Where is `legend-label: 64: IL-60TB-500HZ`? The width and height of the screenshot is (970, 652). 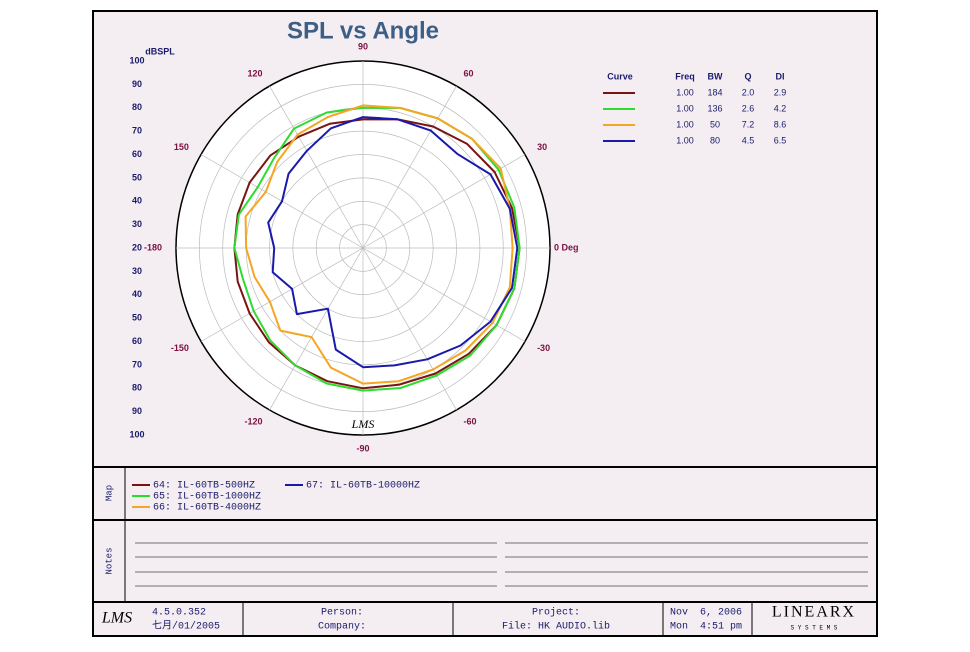
legend-label: 64: IL-60TB-500HZ is located at coordinates (204, 486).